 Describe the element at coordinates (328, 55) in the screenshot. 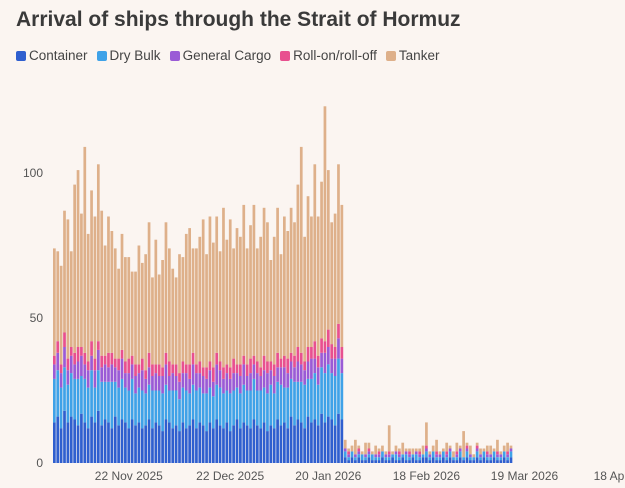

I see `legend-item-roll-on-roll-off: Roll-on/roll-off` at that location.